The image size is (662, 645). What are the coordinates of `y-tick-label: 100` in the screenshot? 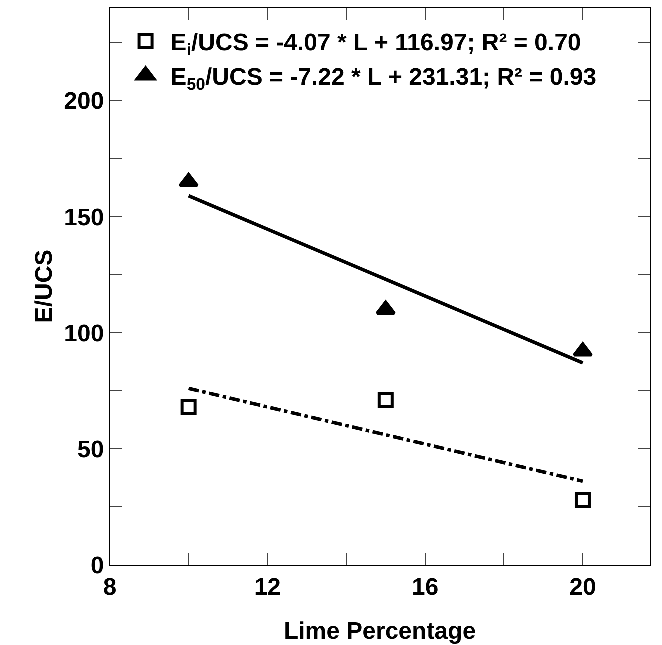 It's located at (84, 334).